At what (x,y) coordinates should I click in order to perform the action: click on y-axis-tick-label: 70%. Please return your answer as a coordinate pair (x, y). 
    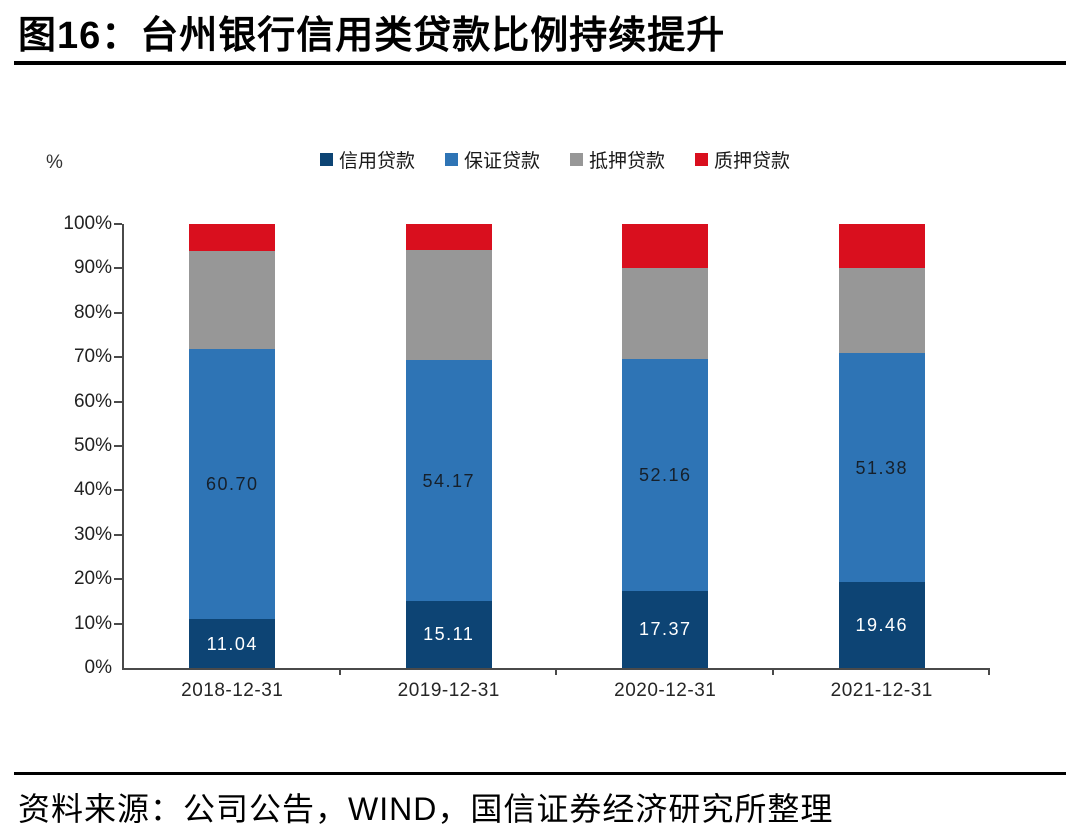
    Looking at the image, I should click on (92, 357).